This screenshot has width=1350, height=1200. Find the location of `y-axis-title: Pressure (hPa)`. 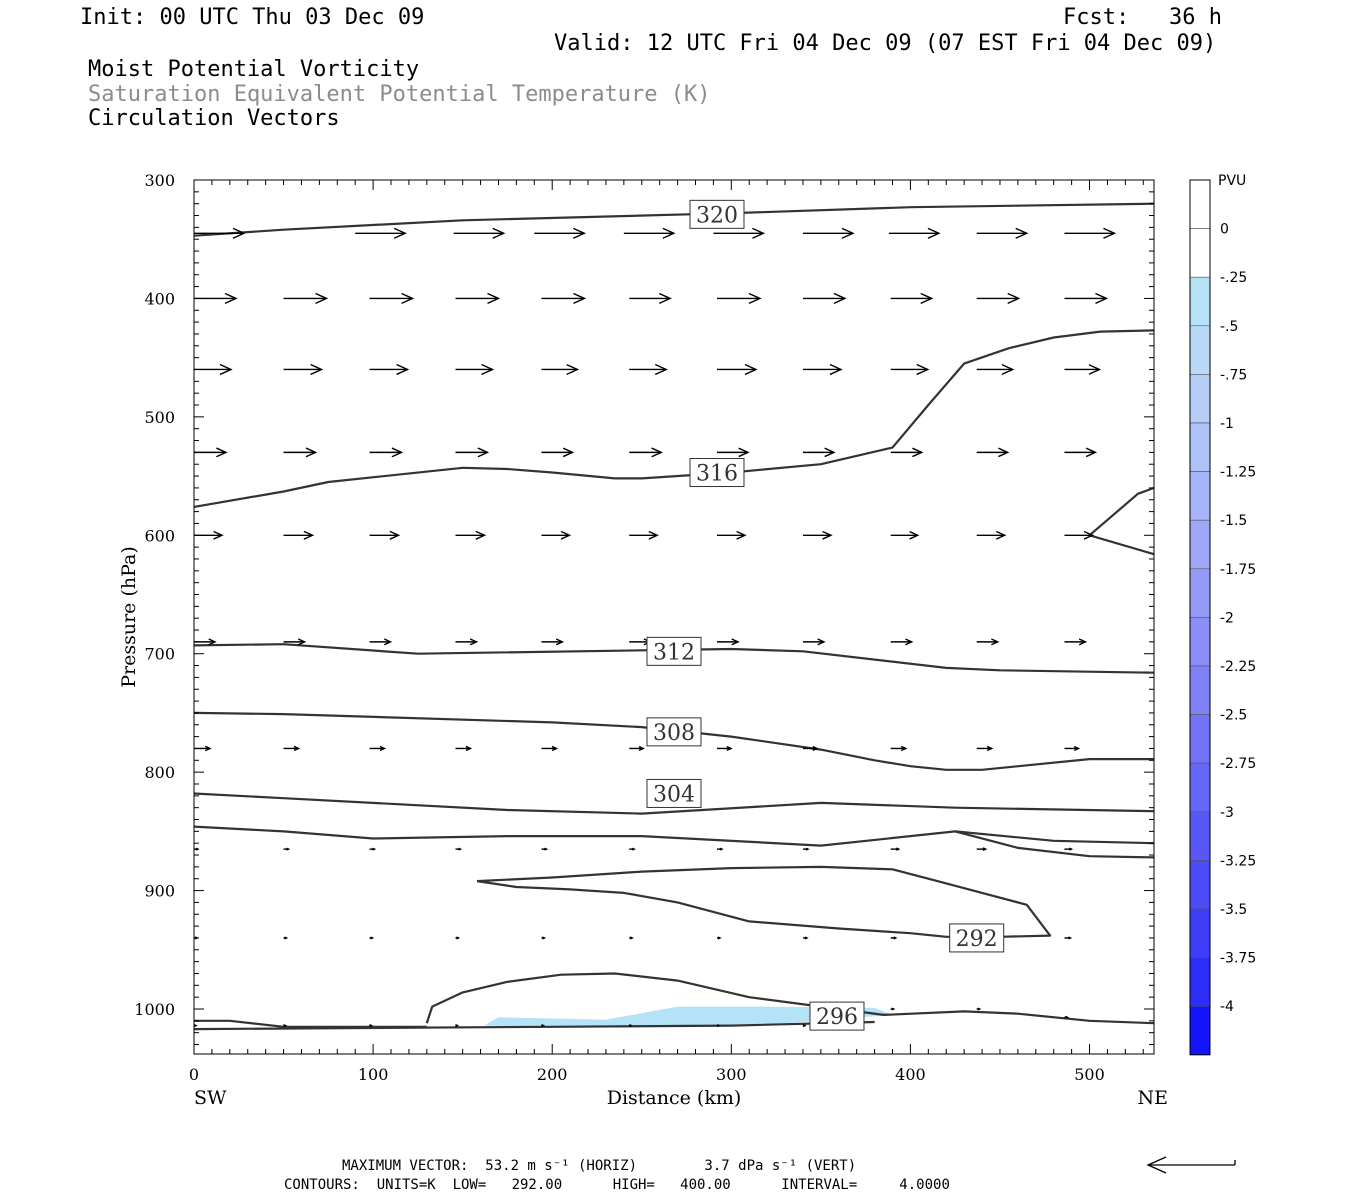

y-axis-title: Pressure (hPa) is located at coordinates (129, 617).